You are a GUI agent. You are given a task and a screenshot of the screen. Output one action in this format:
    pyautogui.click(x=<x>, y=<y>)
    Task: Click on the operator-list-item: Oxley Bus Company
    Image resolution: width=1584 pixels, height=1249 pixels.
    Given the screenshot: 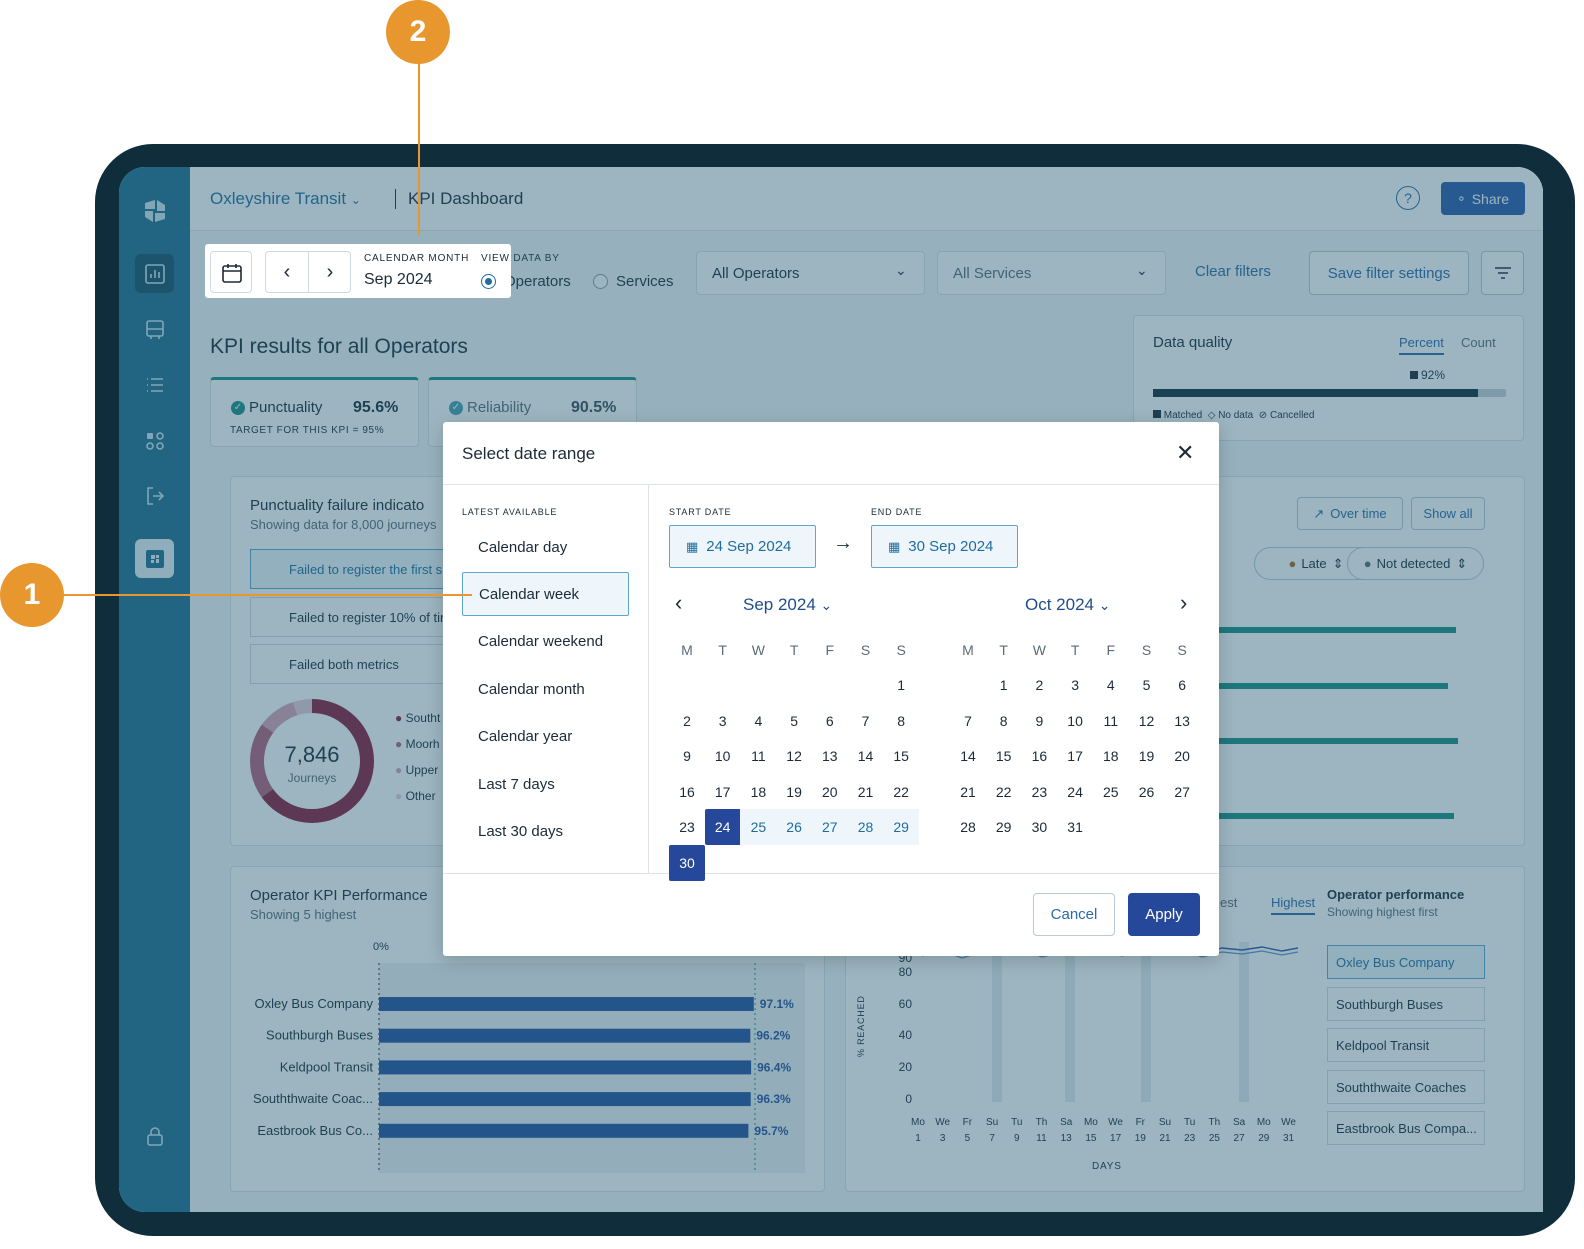 What is the action you would take?
    pyautogui.click(x=1406, y=962)
    